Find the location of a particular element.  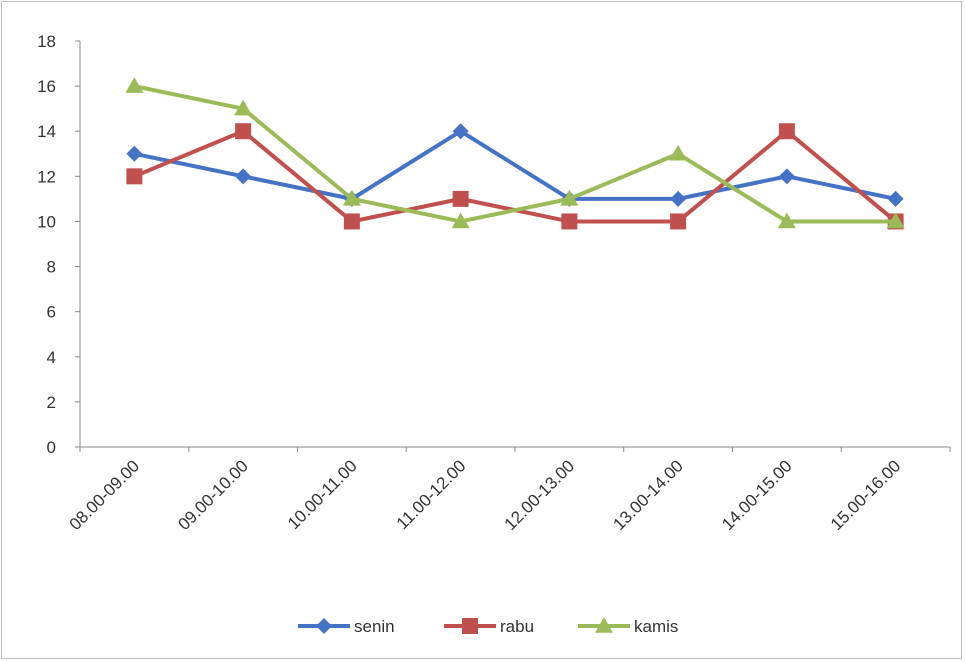

y-tick-label: 6 is located at coordinates (51, 312).